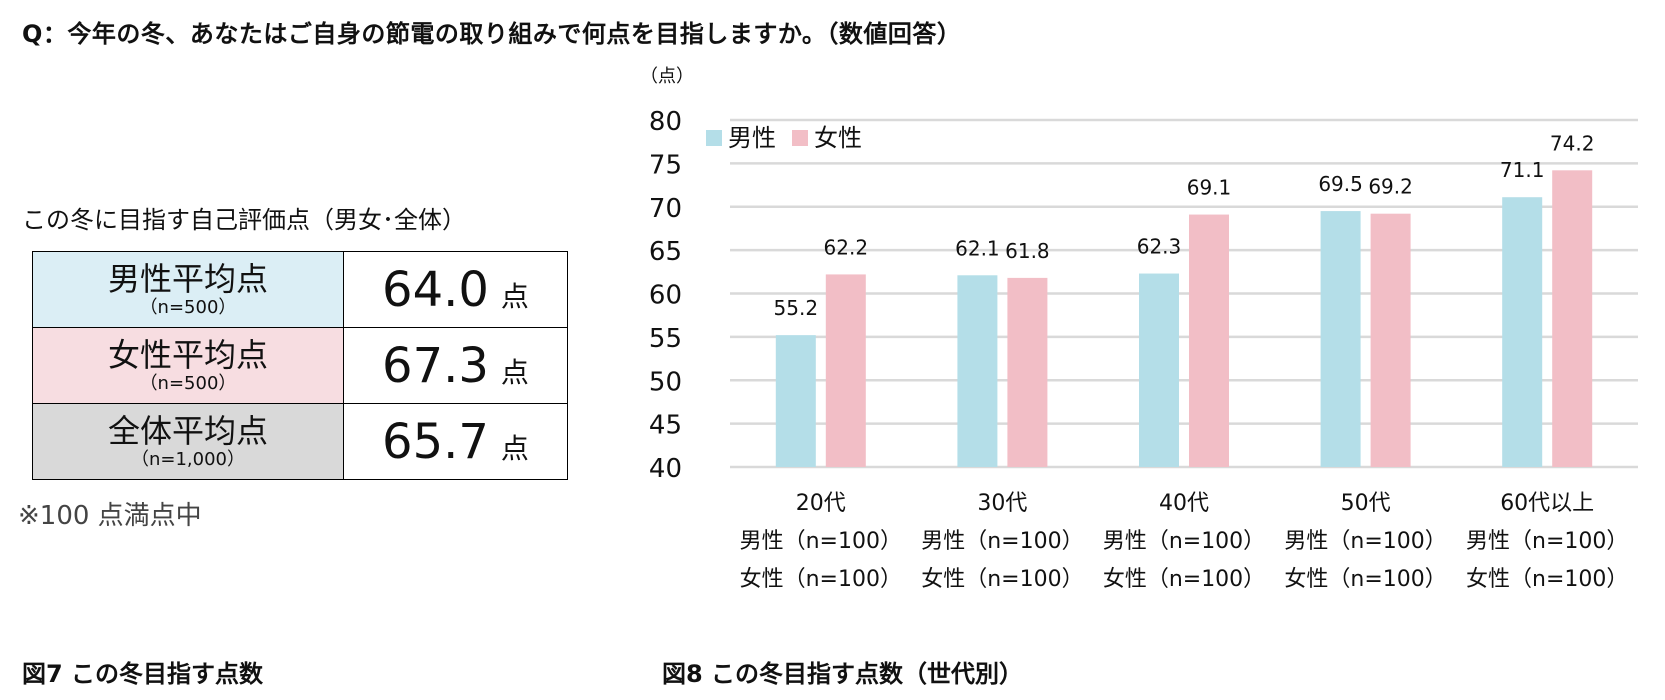 This screenshot has height=700, width=1665. What do you see at coordinates (846, 247) in the screenshot?
I see `data-label: 62.2` at bounding box center [846, 247].